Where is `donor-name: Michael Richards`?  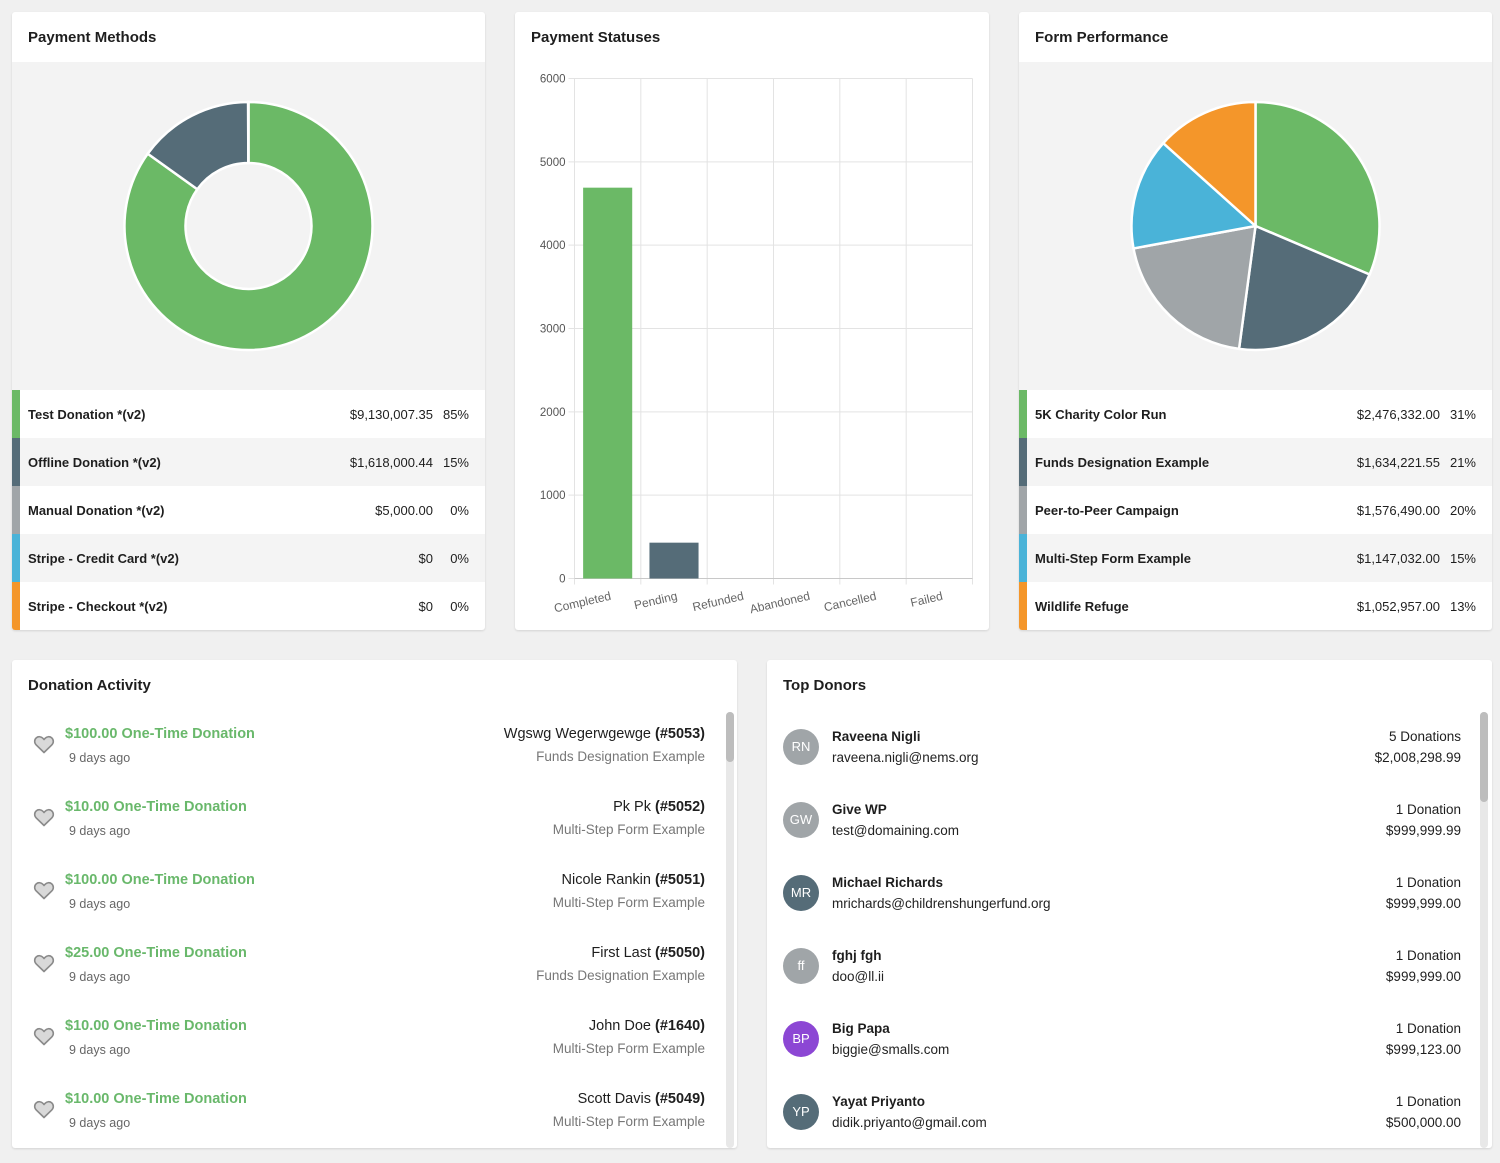 donor-name: Michael Richards is located at coordinates (888, 882).